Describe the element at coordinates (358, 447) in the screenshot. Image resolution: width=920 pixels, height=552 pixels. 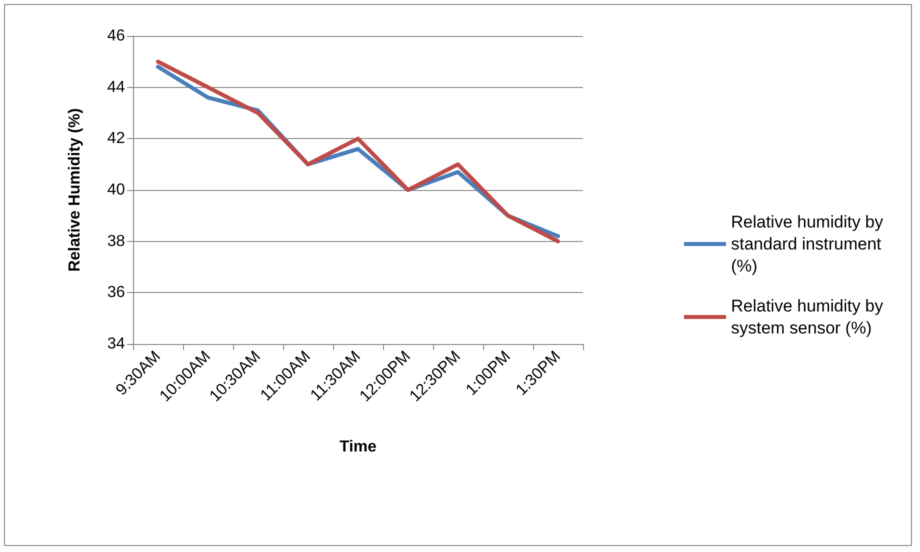
I see `x-axis-title: Time` at that location.